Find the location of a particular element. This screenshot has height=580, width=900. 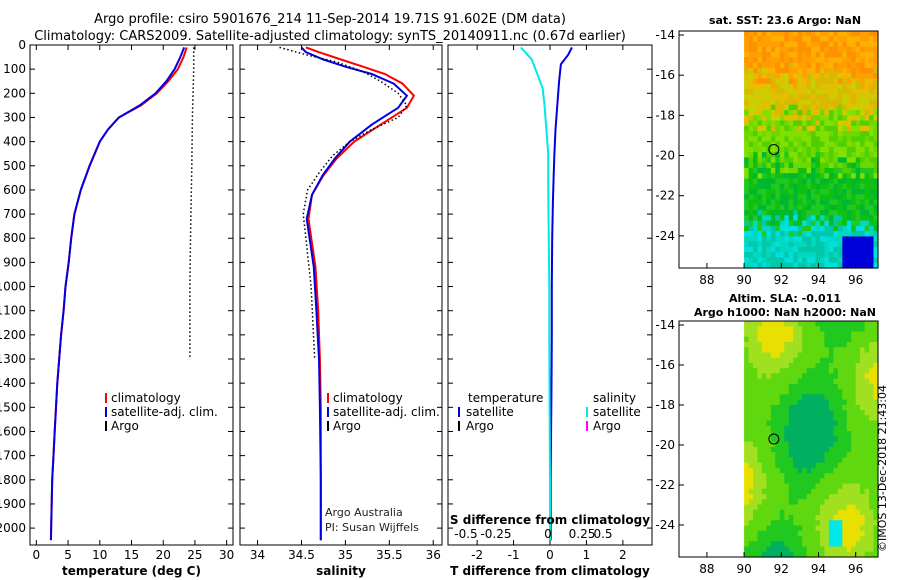

sla-map-xtick-label: 94 is located at coordinates (818, 569).